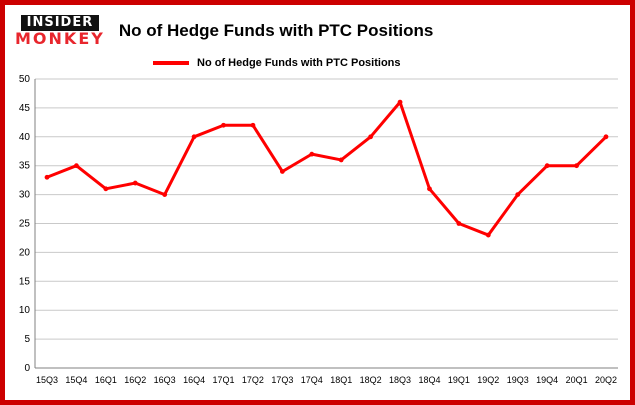 This screenshot has width=635, height=405. I want to click on svg-text: 20Q1, so click(577, 380).